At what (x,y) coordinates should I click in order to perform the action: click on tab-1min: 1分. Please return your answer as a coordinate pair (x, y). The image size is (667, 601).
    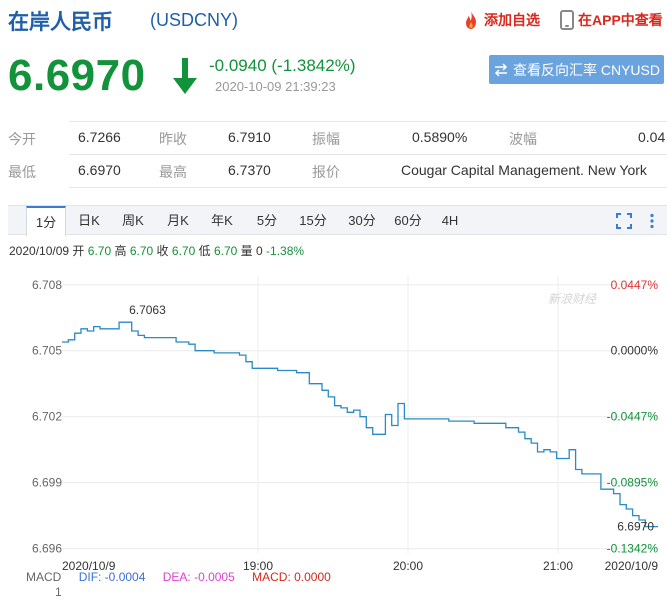
    Looking at the image, I should click on (46, 221).